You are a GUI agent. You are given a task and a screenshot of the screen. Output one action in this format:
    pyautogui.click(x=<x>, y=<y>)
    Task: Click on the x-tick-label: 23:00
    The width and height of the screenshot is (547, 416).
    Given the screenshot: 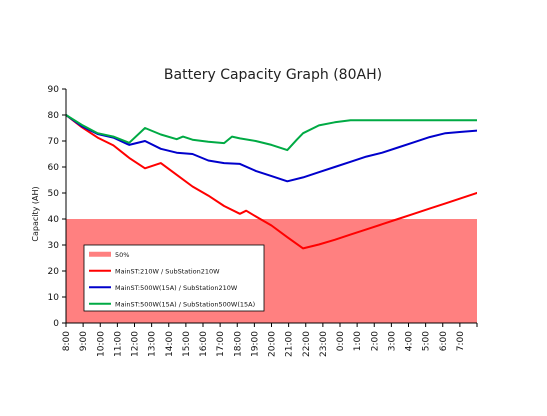 What is the action you would take?
    pyautogui.click(x=324, y=344)
    